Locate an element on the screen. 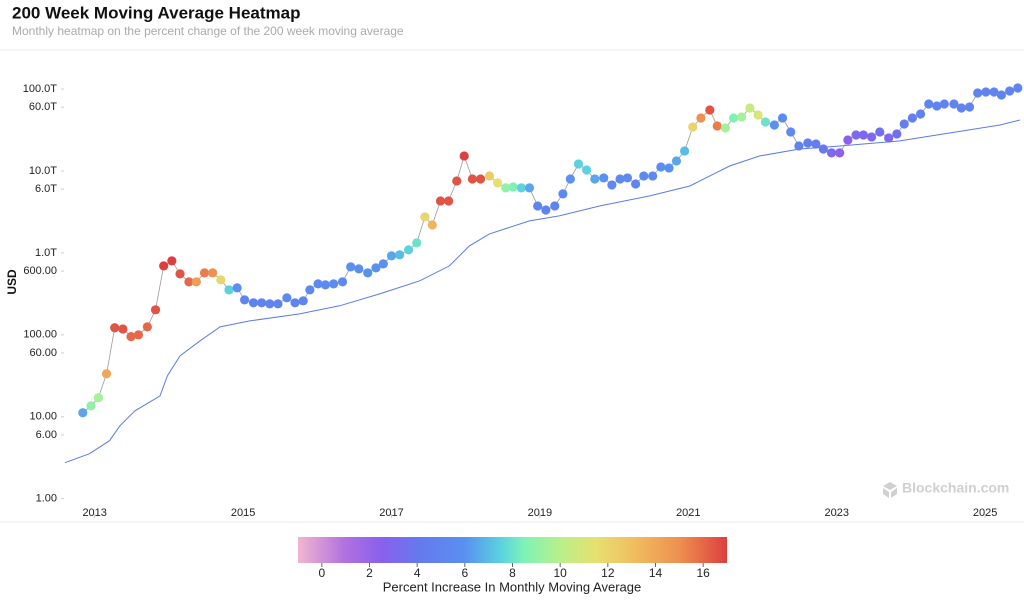 This screenshot has width=1024, height=613. x-tick-label: 2021 is located at coordinates (688, 513).